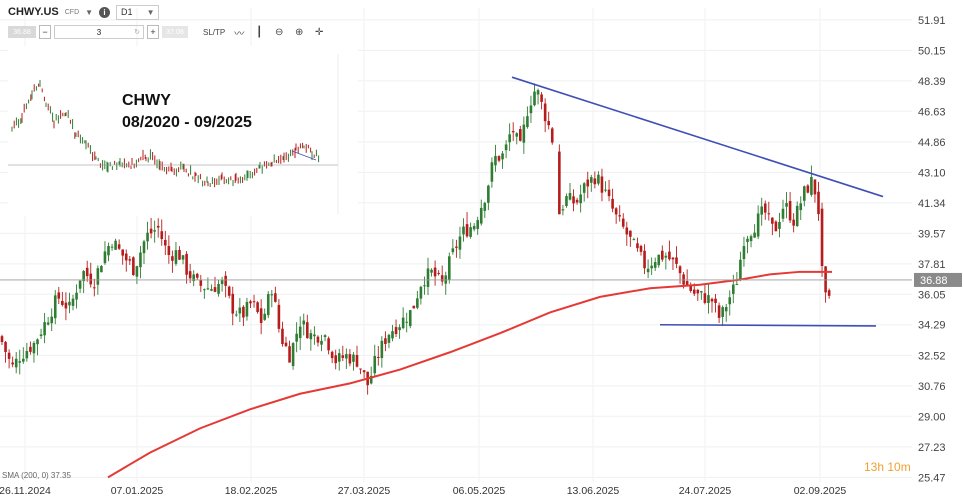  Describe the element at coordinates (938, 279) in the screenshot. I see `last-price-tag: 36.88` at that location.